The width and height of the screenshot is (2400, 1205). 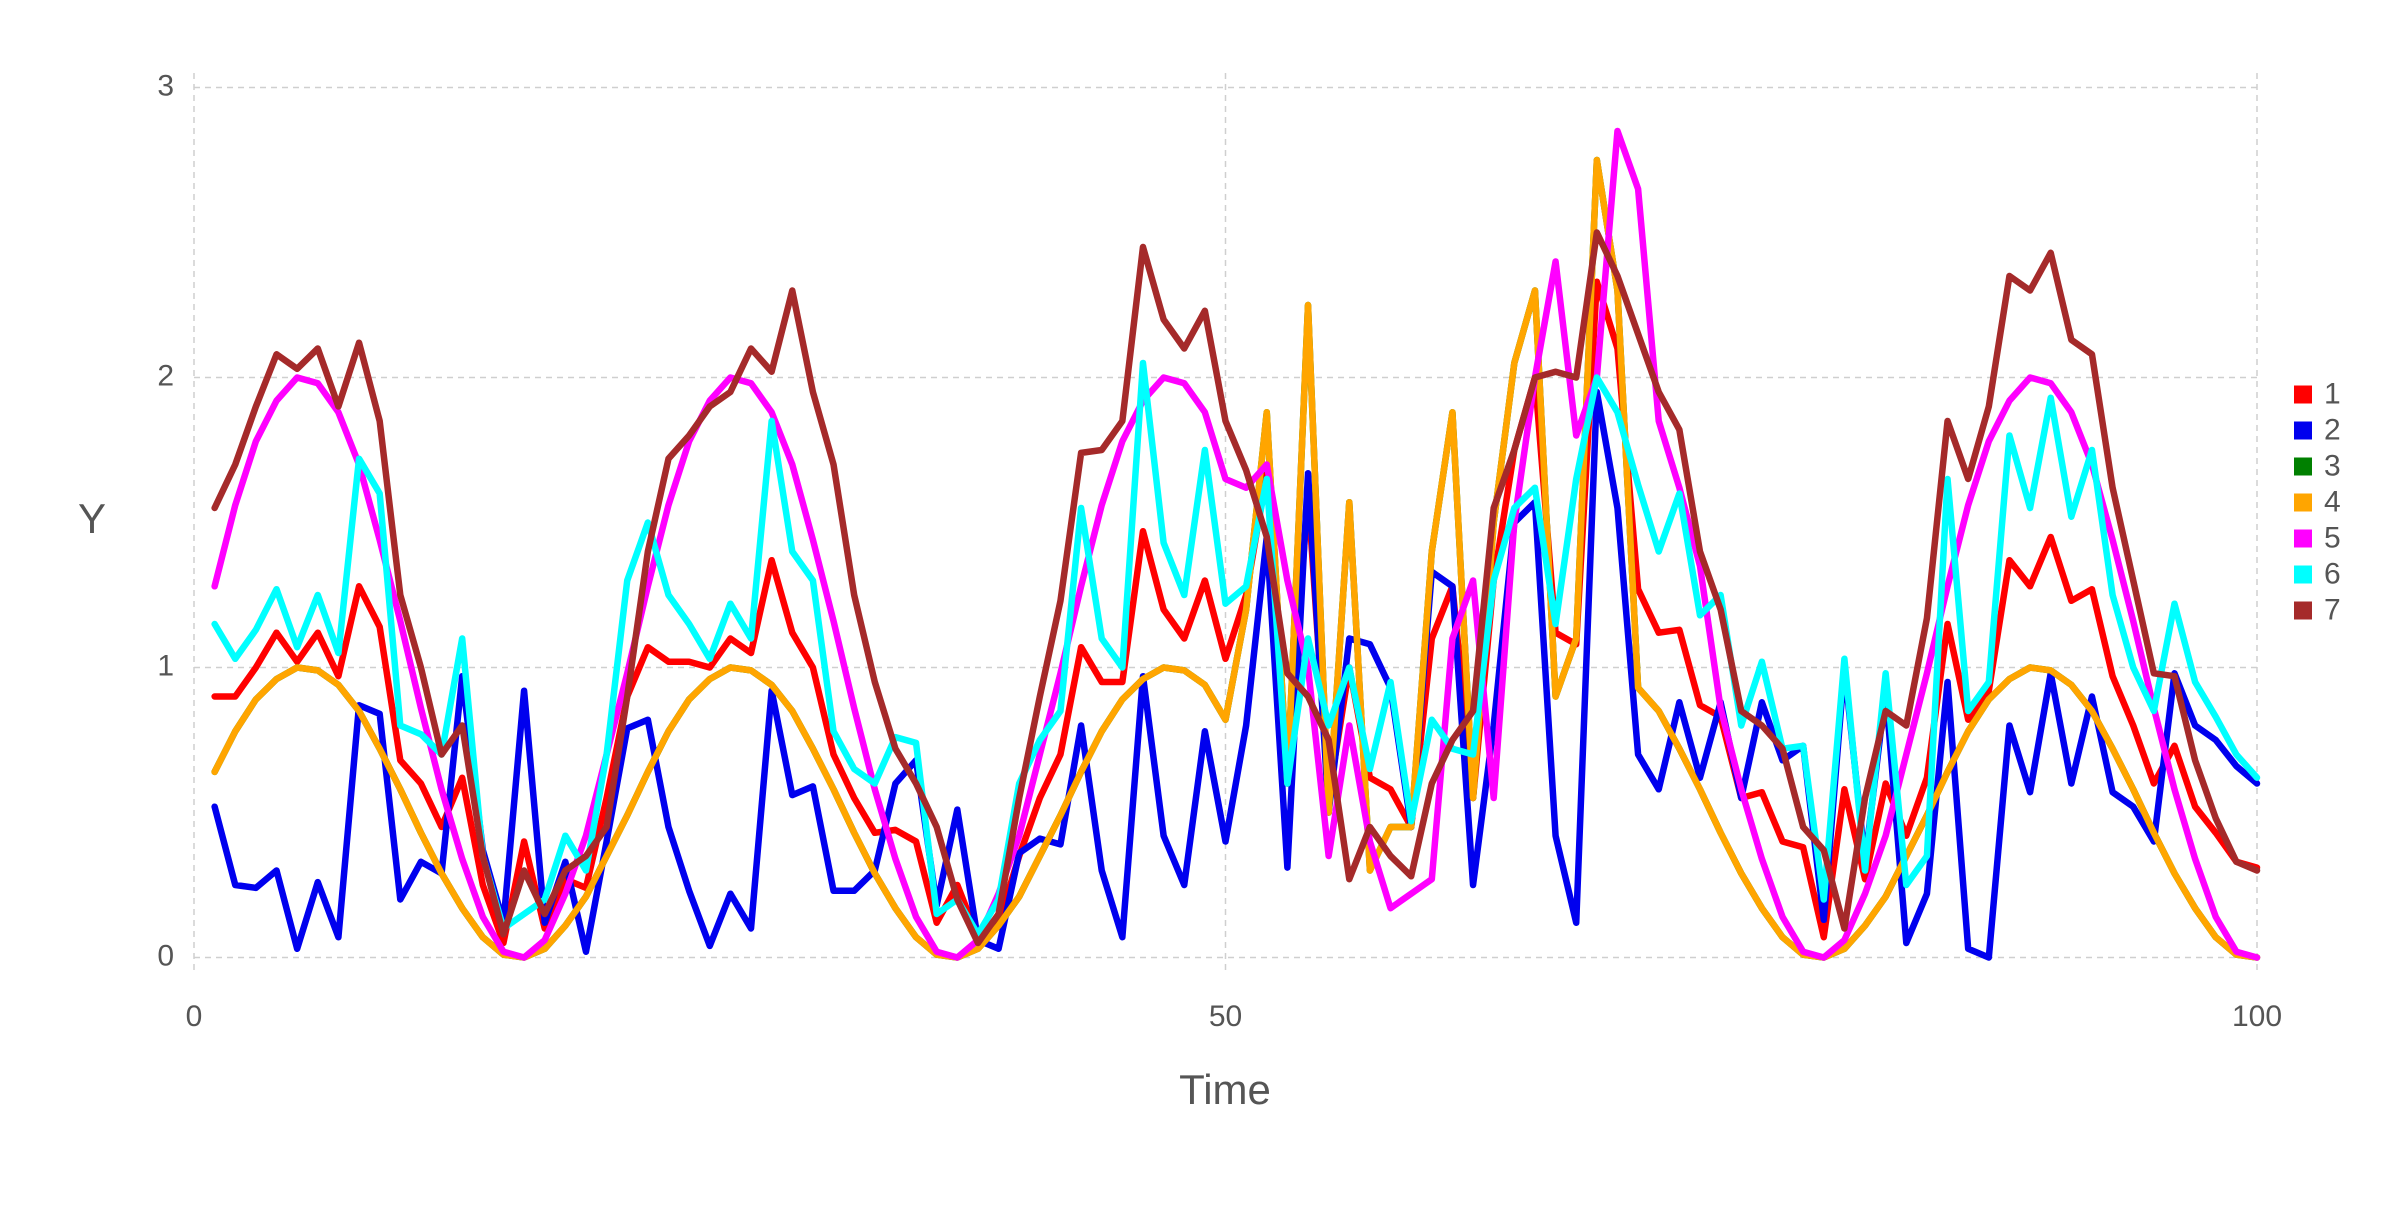 What do you see at coordinates (2332, 537) in the screenshot?
I see `legend-label: 5` at bounding box center [2332, 537].